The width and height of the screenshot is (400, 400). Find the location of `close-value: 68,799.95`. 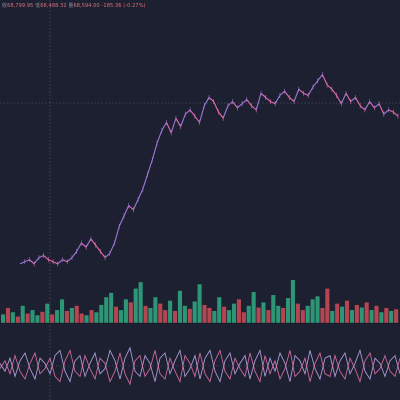

close-value: 68,799.95 is located at coordinates (20, 6).